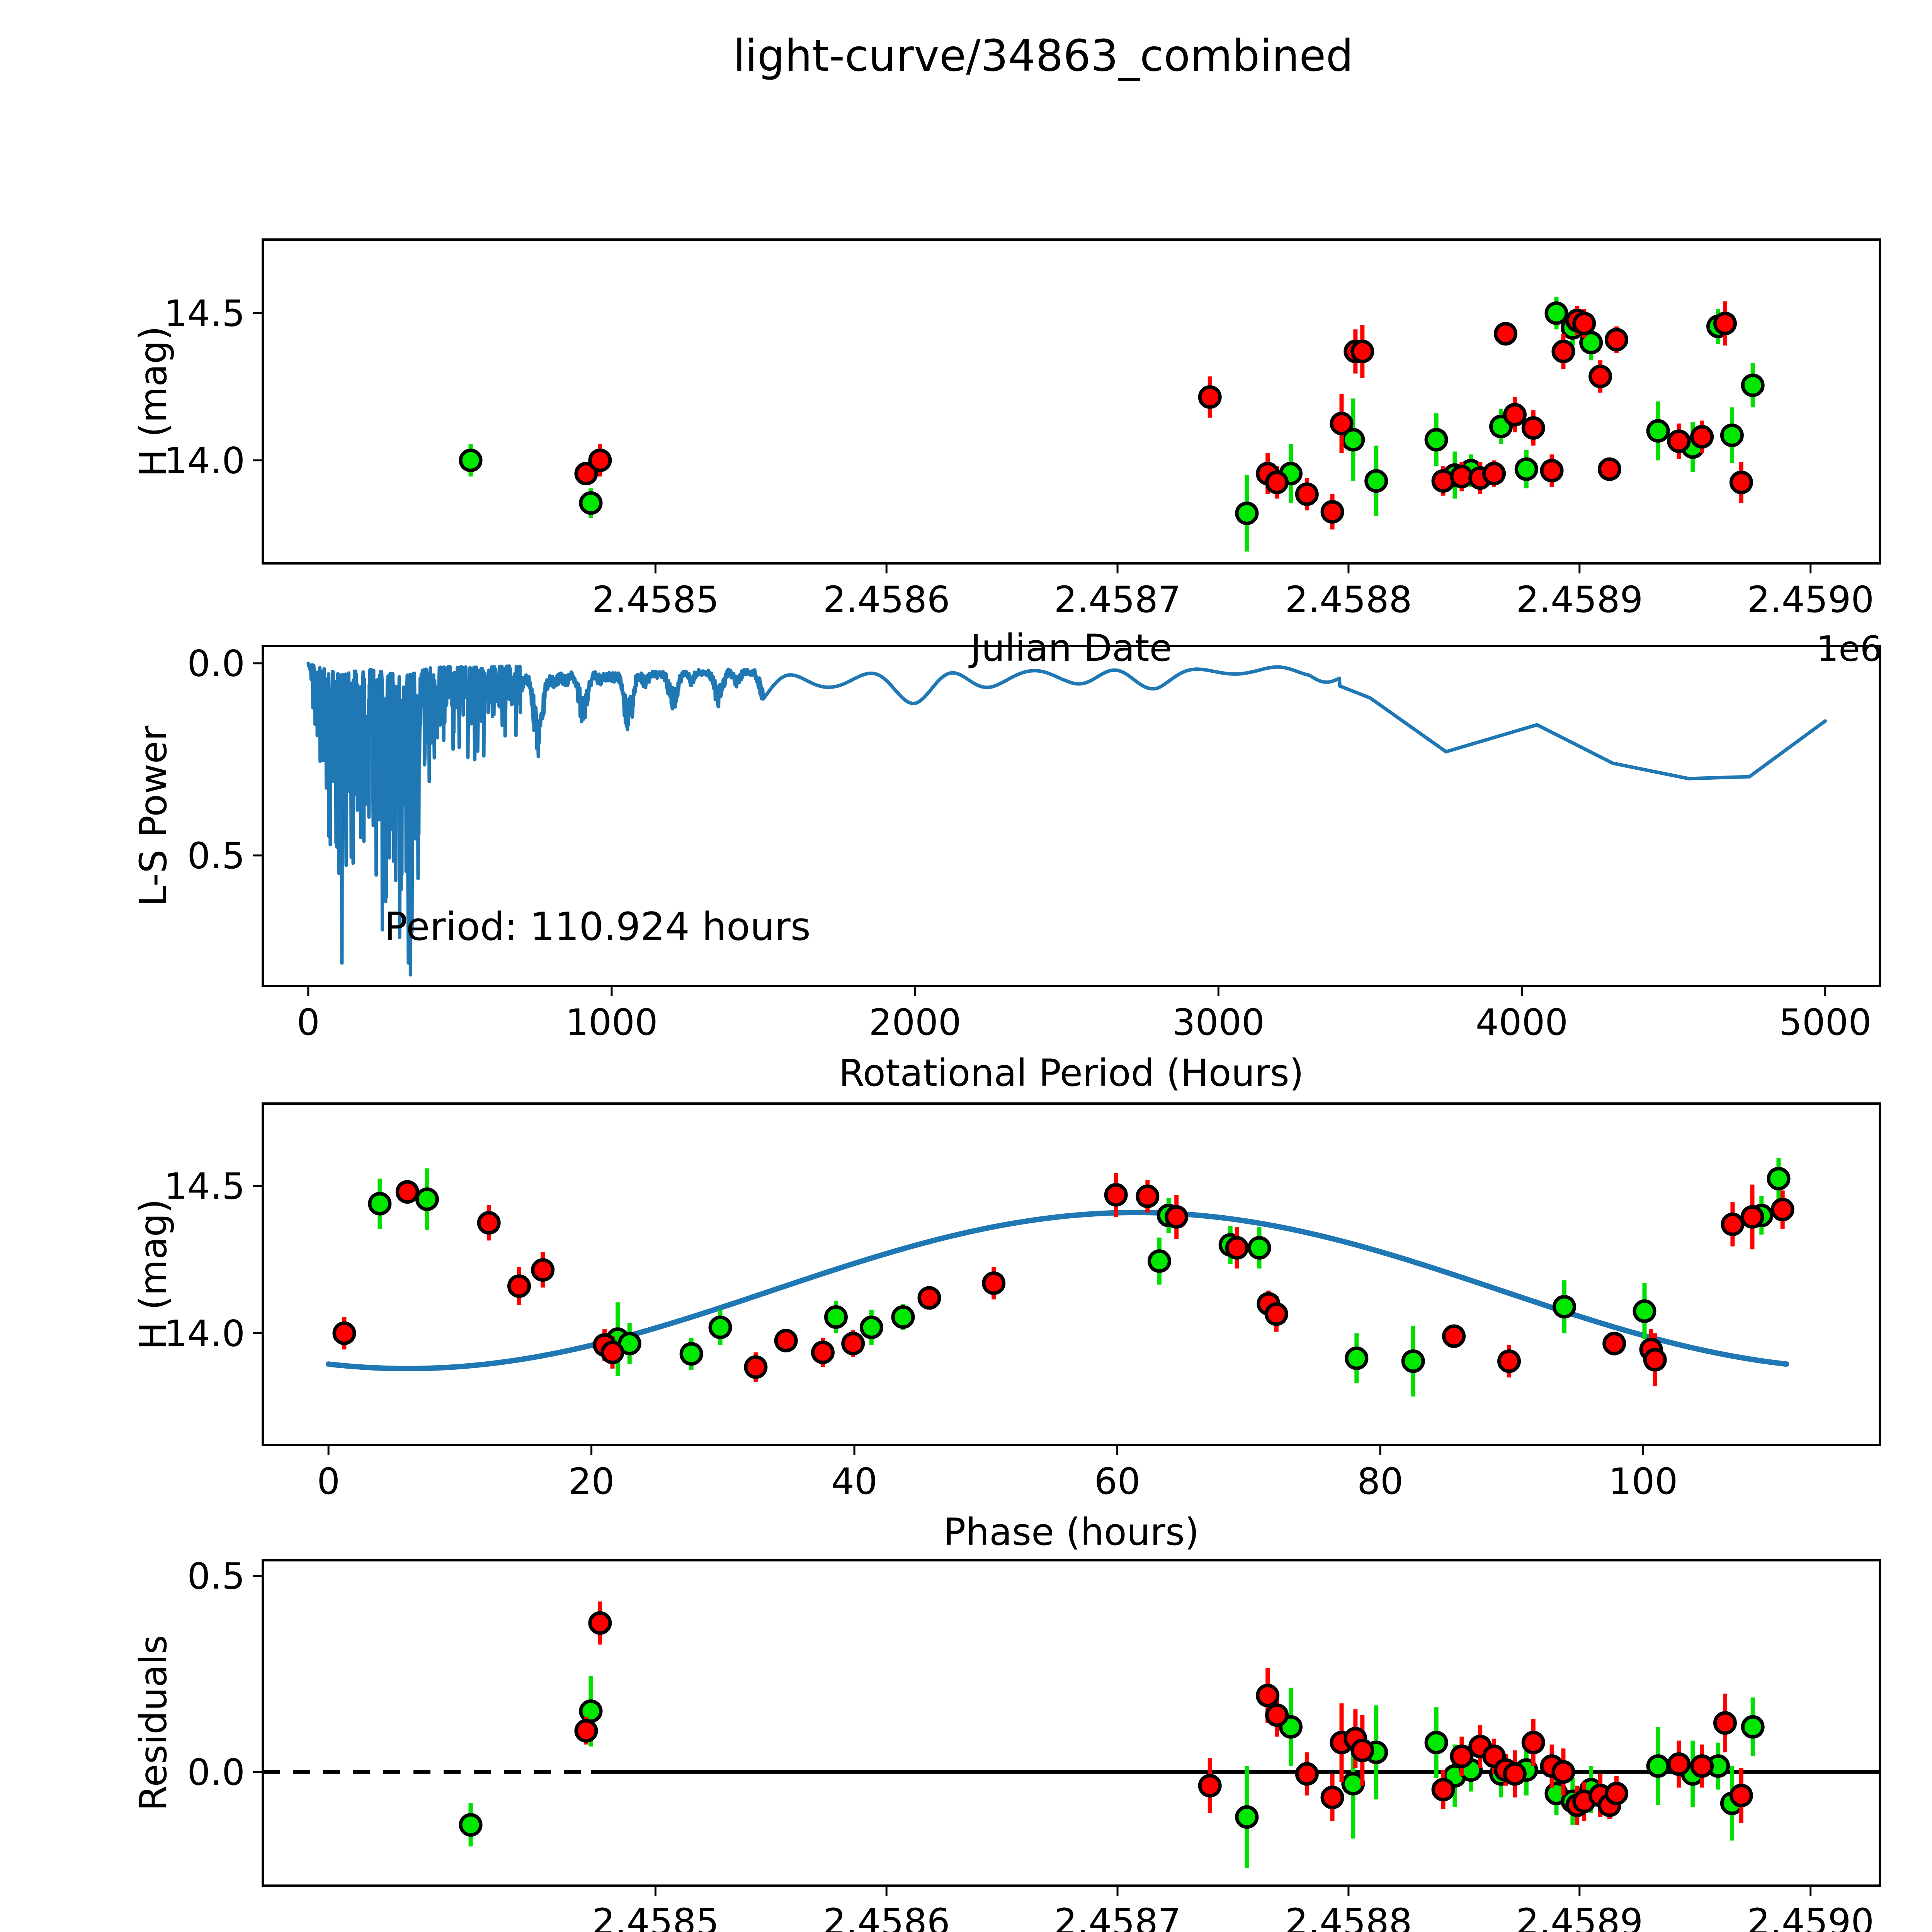 Image resolution: width=1932 pixels, height=1932 pixels. I want to click on x-tick-label: 2.4590, so click(1811, 600).